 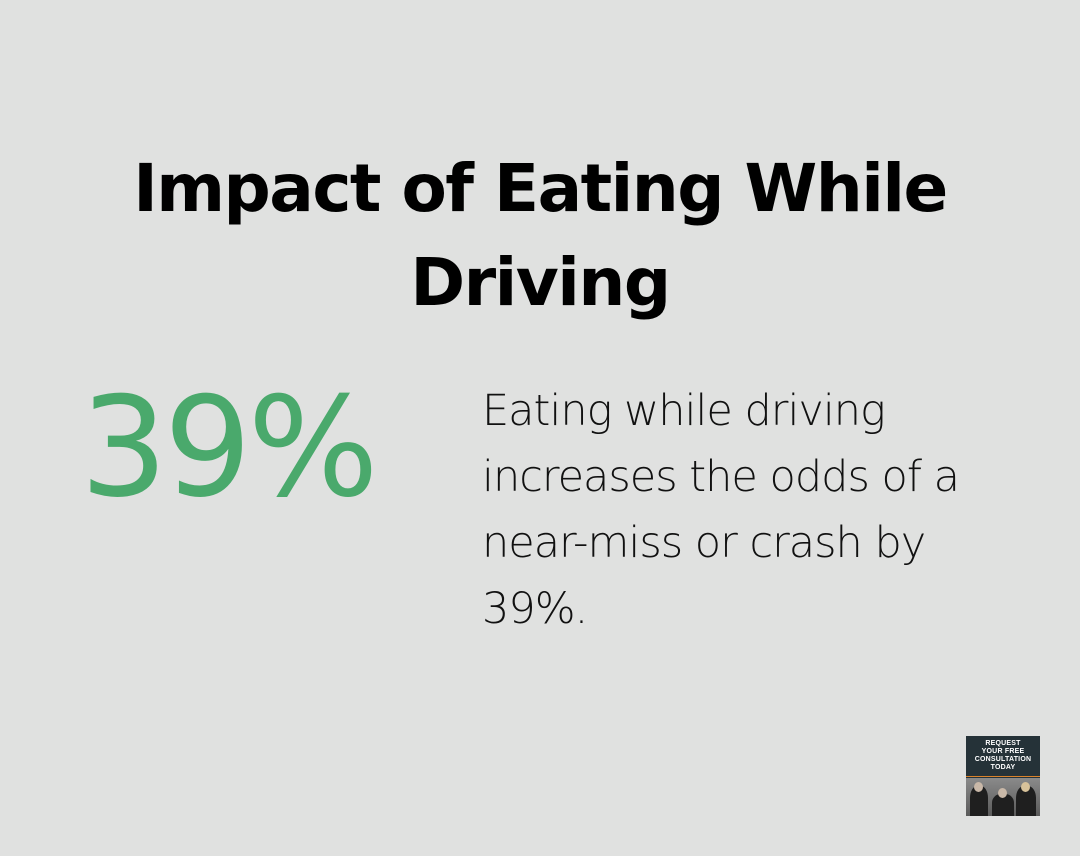 I want to click on request-consultation-banner: REQUEST YOUR FREE CONSULTATION TODAY, so click(x=1003, y=776).